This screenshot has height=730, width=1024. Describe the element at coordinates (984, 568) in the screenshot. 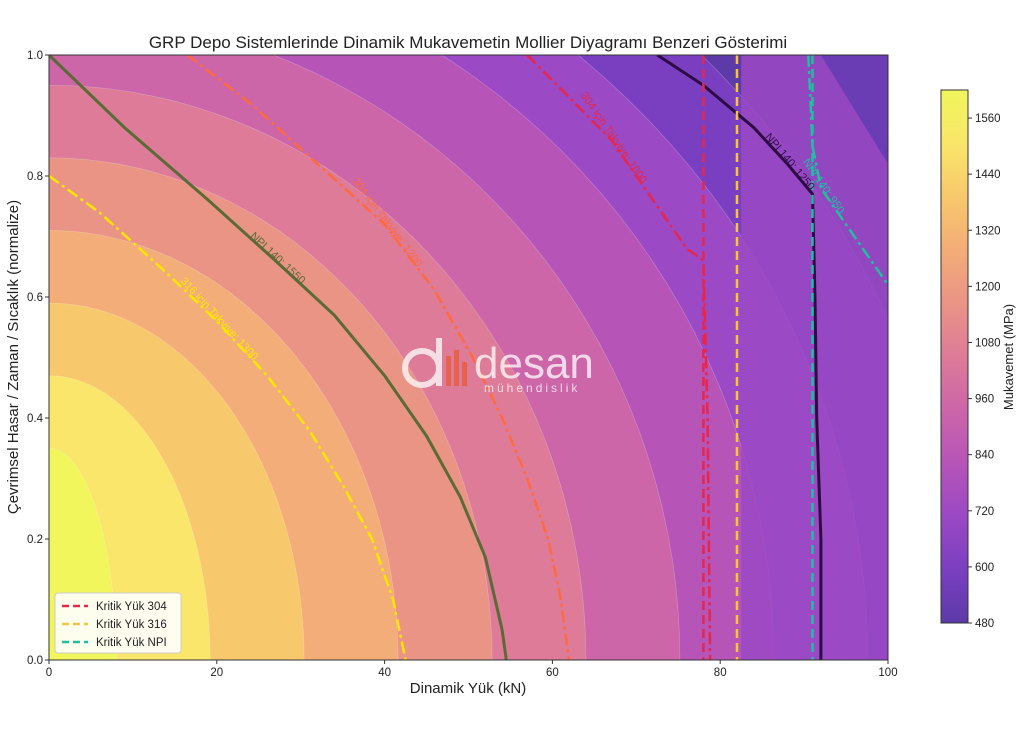

I see `colorbar-tick-label-1: 600` at that location.